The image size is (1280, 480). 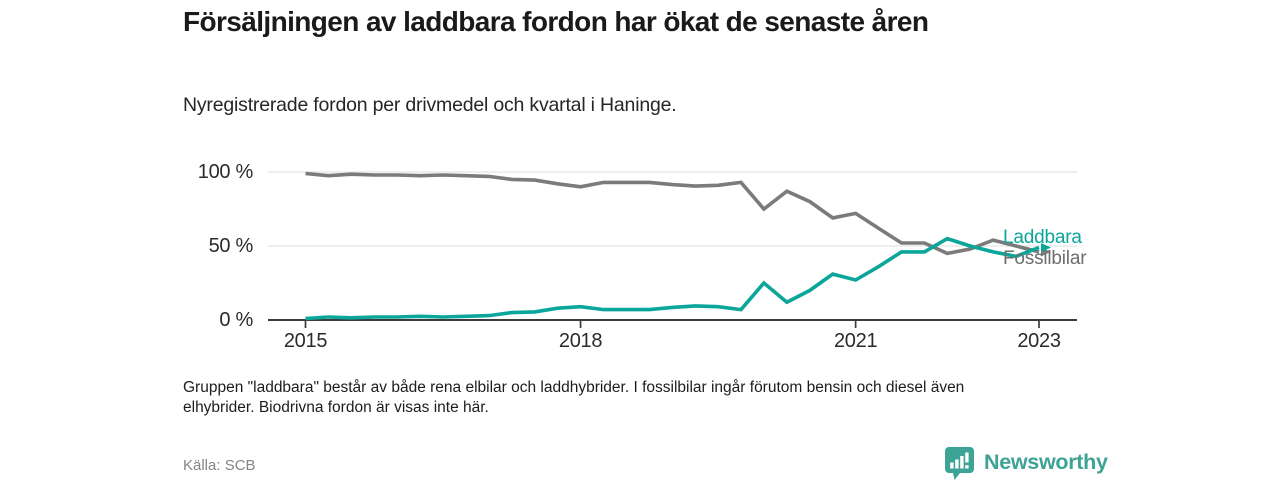 What do you see at coordinates (580, 341) in the screenshot?
I see `x-axis-label: 2018` at bounding box center [580, 341].